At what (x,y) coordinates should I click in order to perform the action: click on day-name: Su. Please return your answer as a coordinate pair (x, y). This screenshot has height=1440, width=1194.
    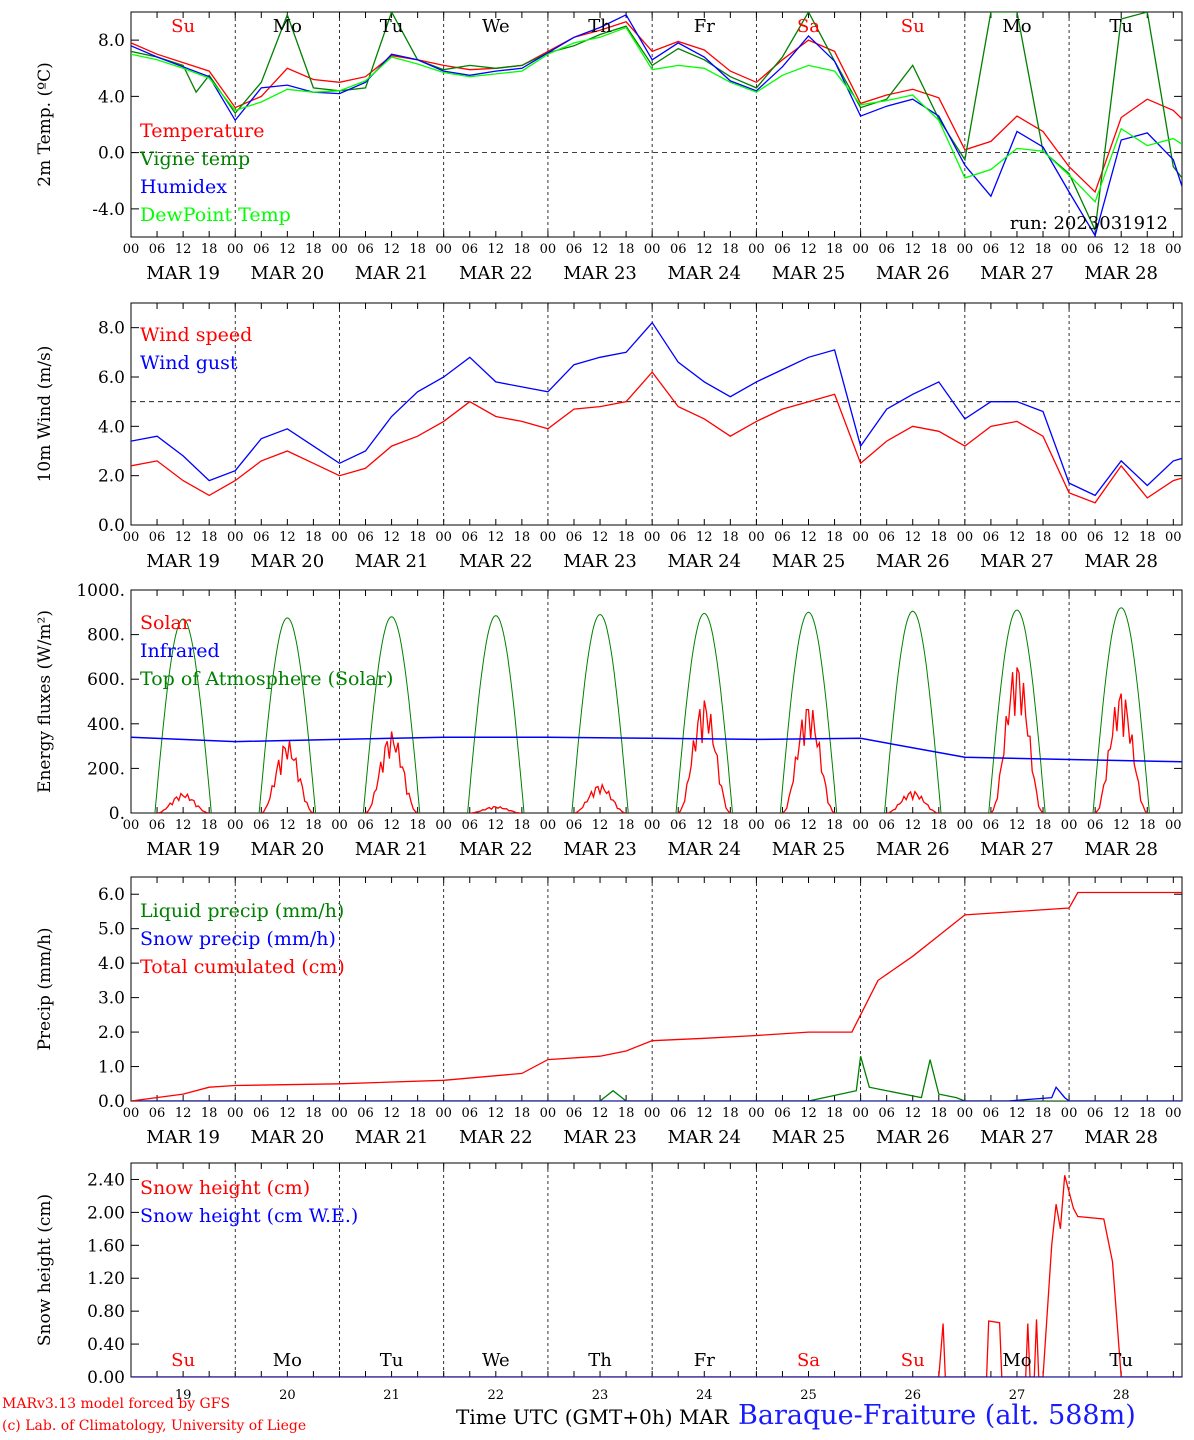
    Looking at the image, I should click on (183, 26).